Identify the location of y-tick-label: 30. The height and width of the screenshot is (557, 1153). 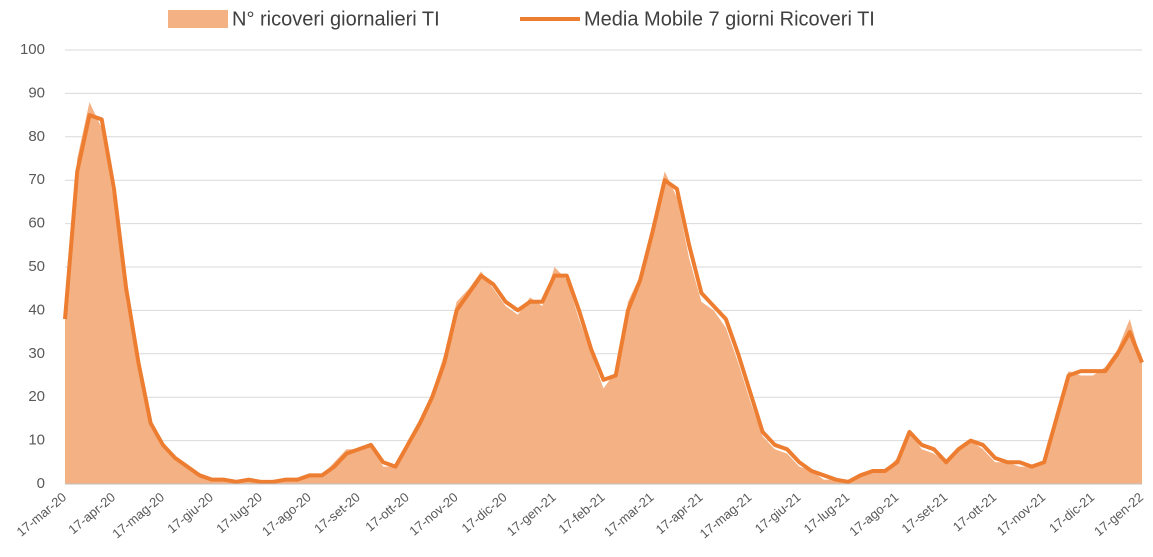
(36, 353).